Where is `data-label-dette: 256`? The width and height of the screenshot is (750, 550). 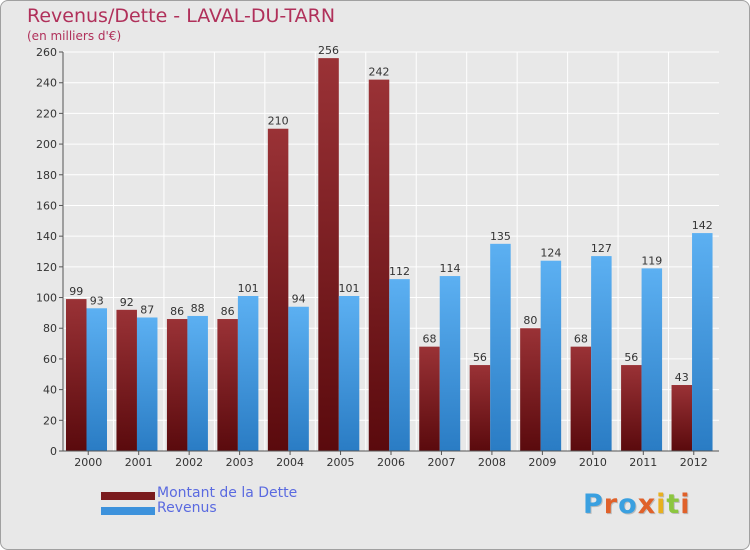 data-label-dette: 256 is located at coordinates (328, 50).